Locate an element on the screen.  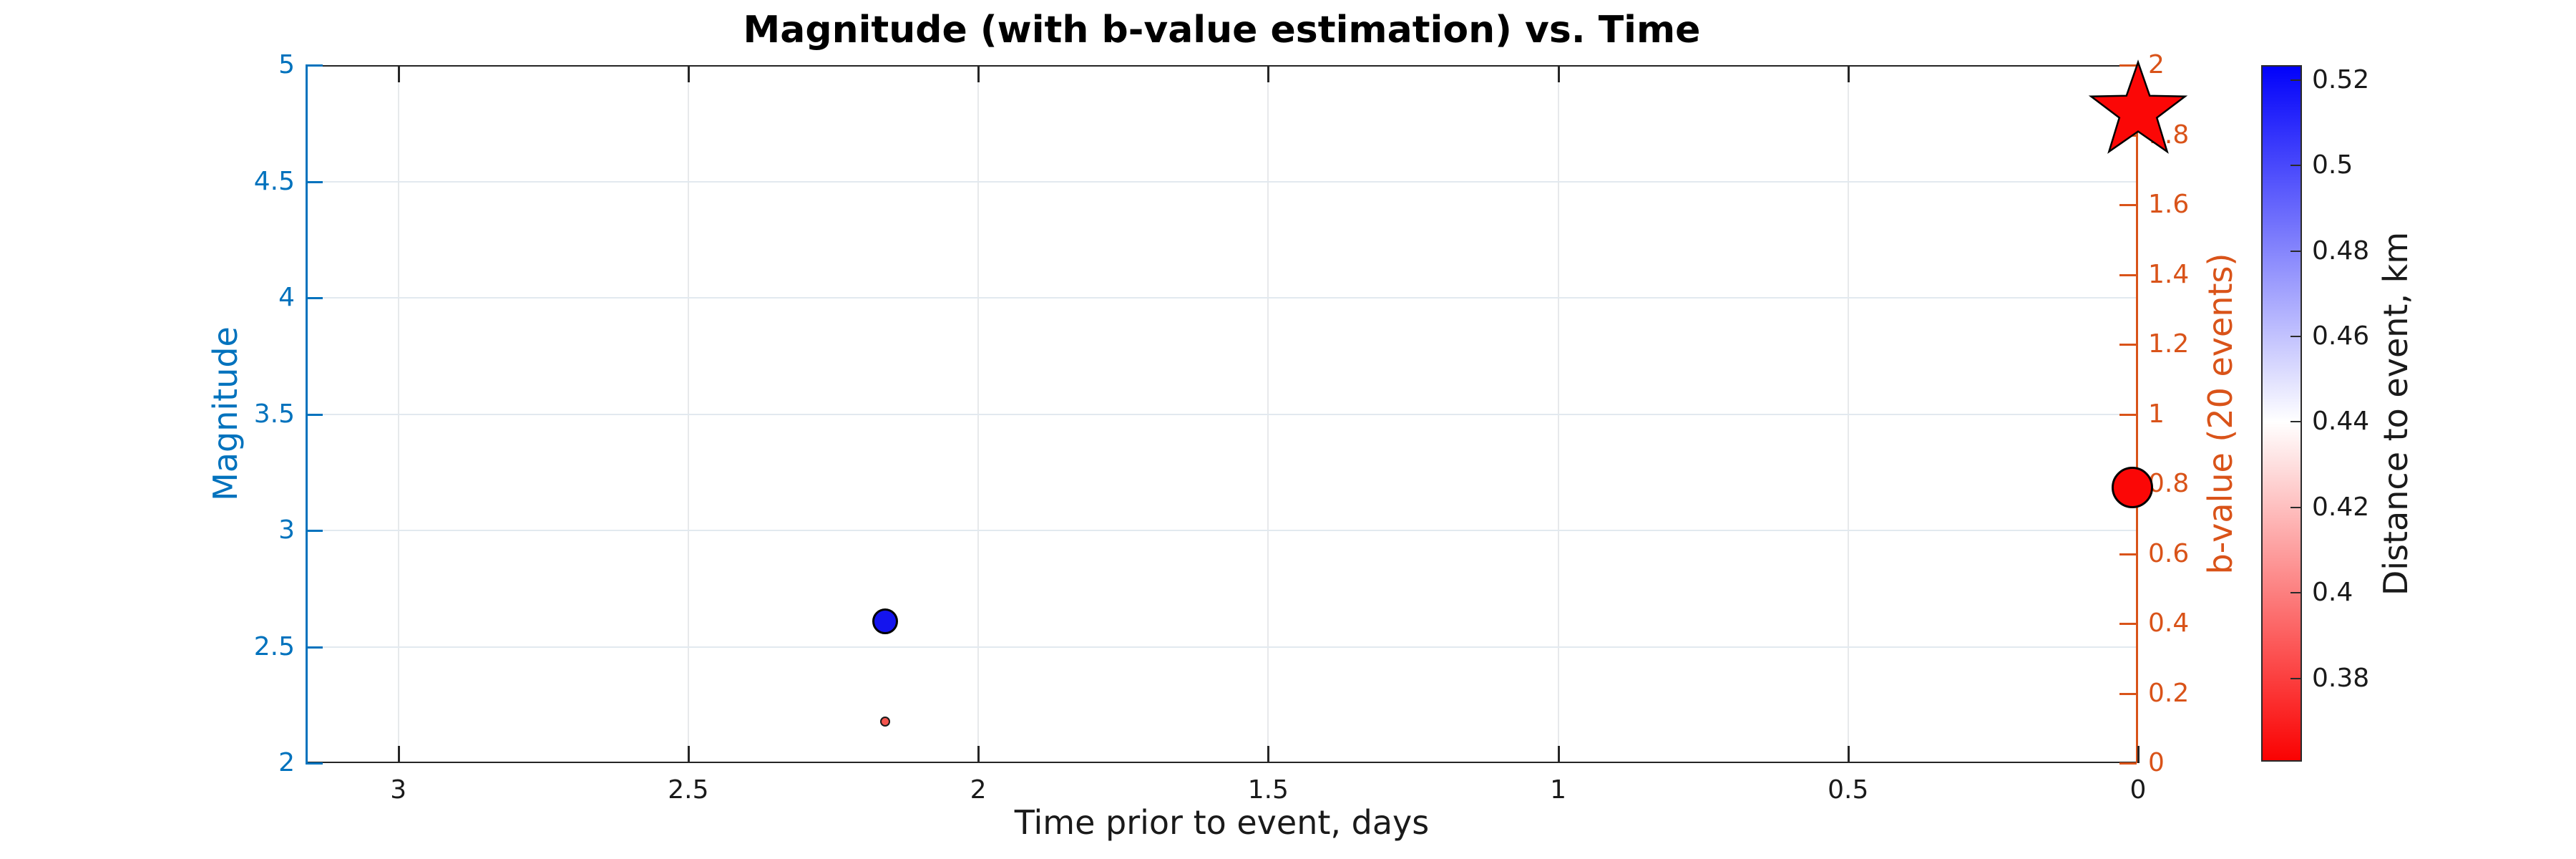
left-y-axis-label: Magnitude is located at coordinates (226, 413).